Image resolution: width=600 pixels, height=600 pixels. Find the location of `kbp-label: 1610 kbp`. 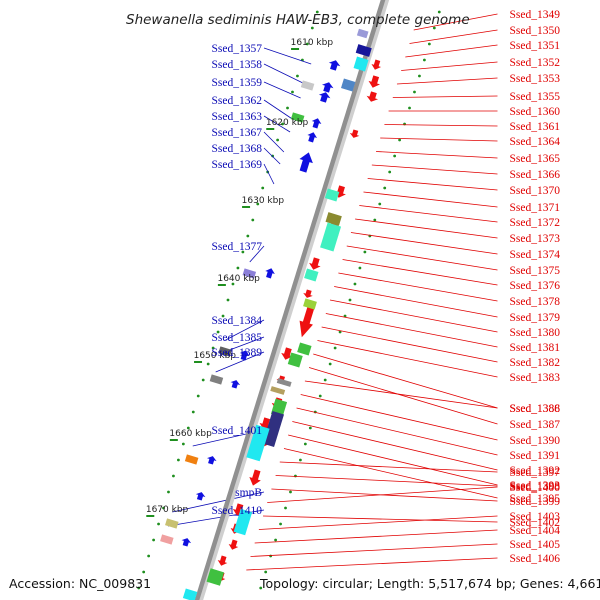

kbp-label: 1610 kbp is located at coordinates (312, 43).